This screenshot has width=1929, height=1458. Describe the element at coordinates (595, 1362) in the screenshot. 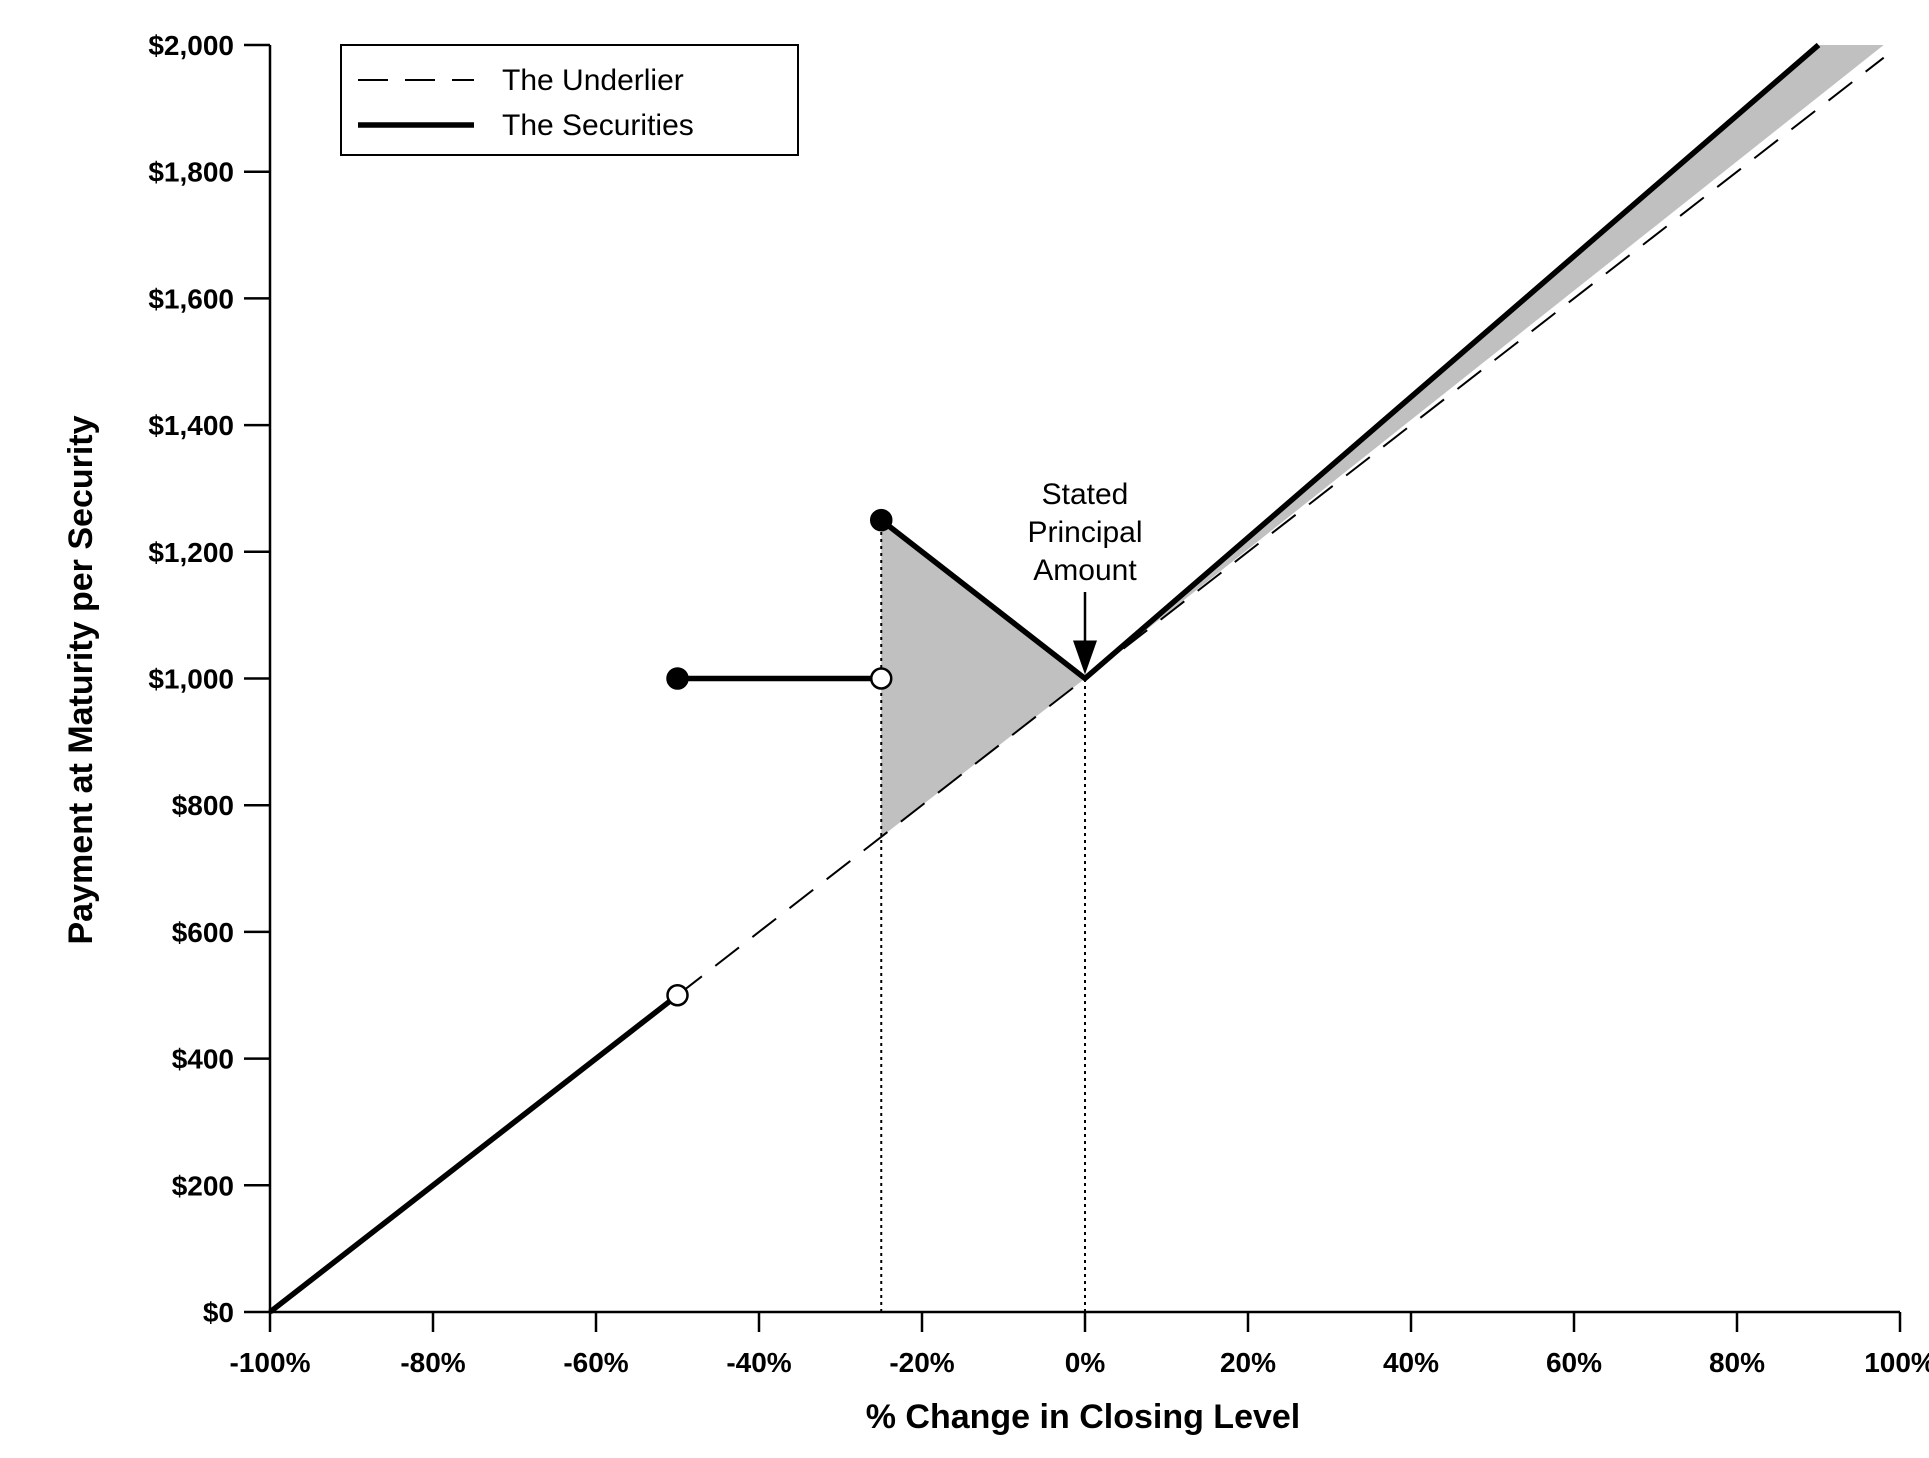

I see `x-tick-label: -60%` at that location.